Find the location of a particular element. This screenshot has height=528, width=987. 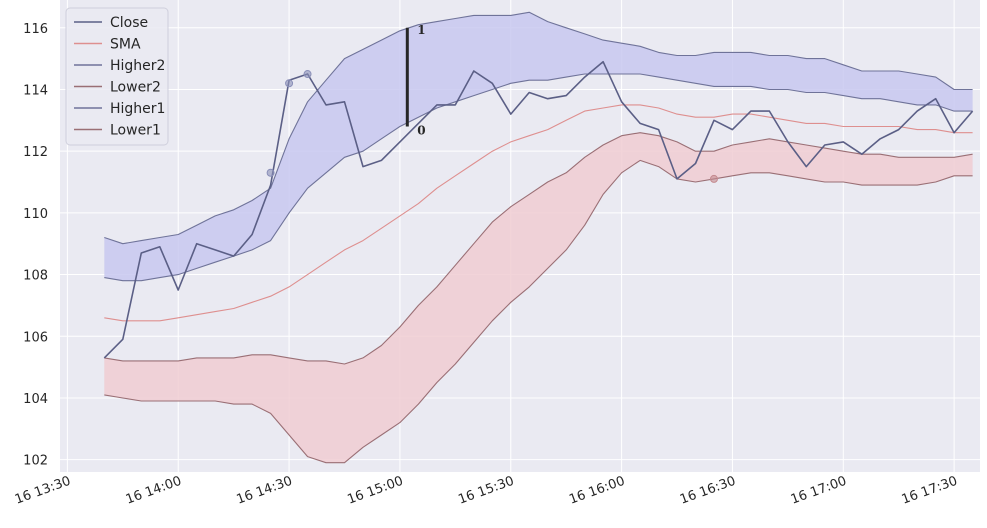

y-tick-label-1: 104 is located at coordinates (35, 399).